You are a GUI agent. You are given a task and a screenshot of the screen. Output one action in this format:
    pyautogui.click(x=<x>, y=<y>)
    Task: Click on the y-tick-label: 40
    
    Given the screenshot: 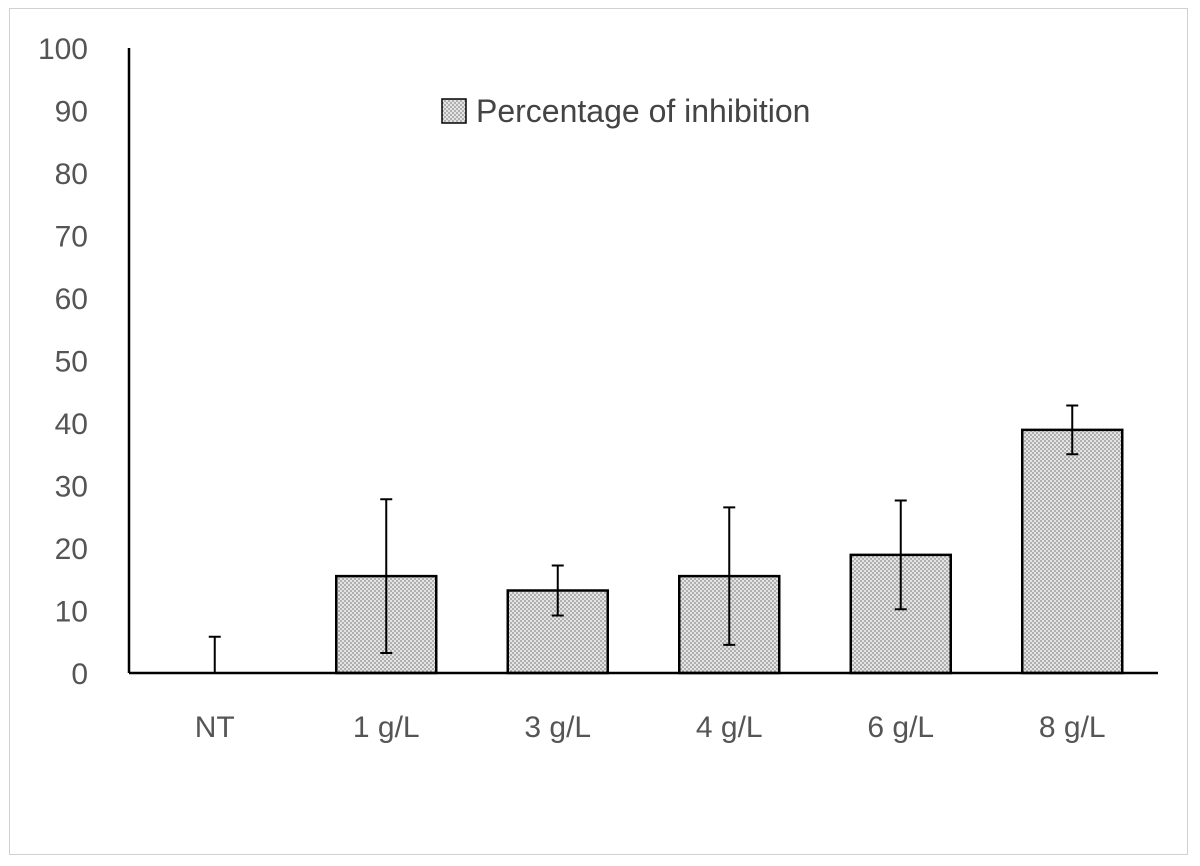 What is the action you would take?
    pyautogui.click(x=71, y=424)
    